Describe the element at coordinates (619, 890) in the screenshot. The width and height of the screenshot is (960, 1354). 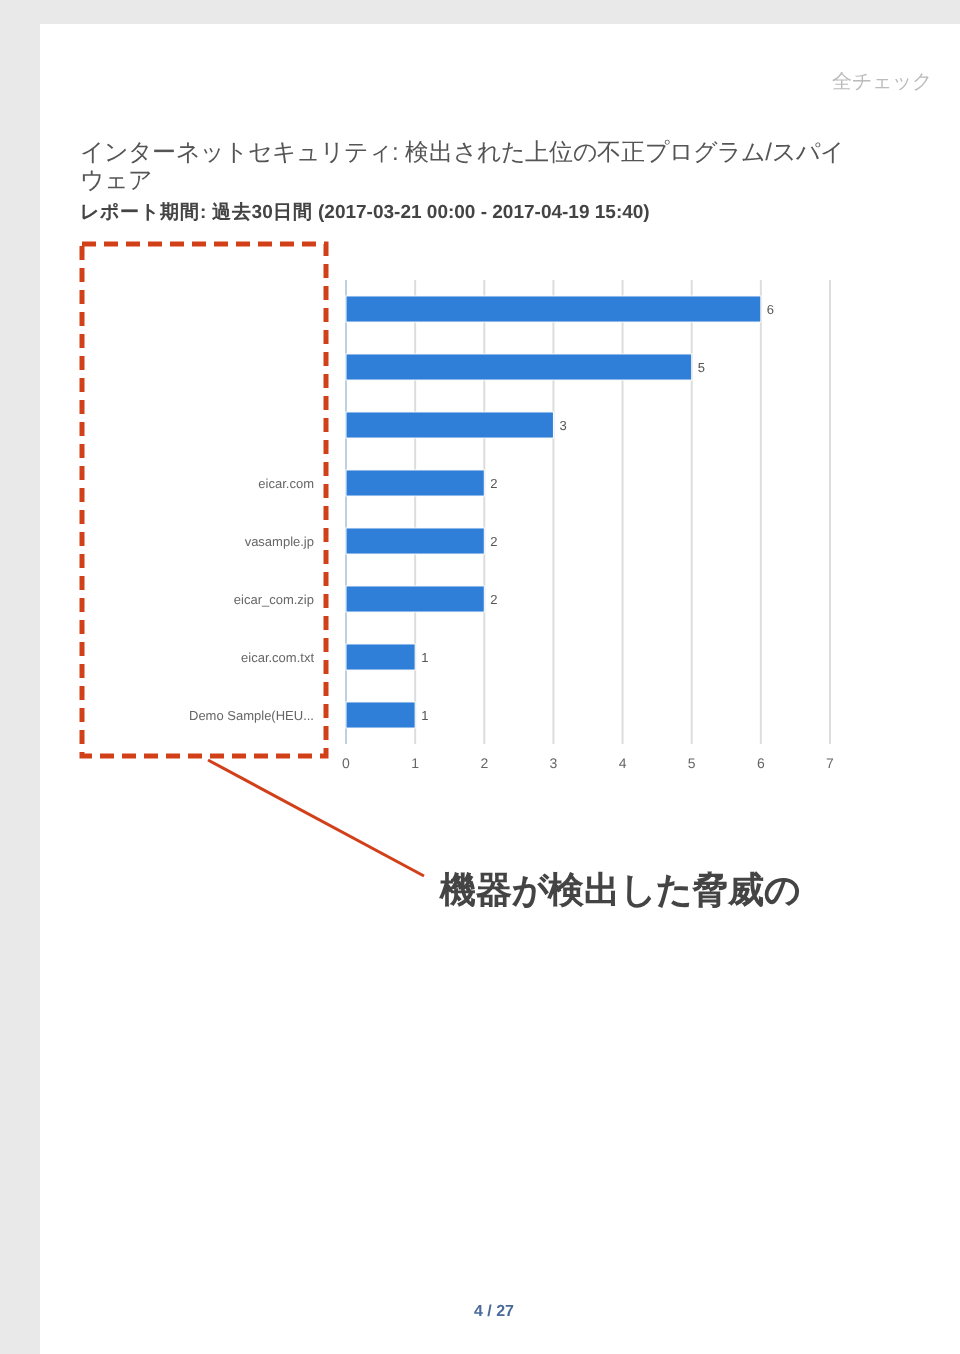
I see `text: 機器が検出した脅威の` at that location.